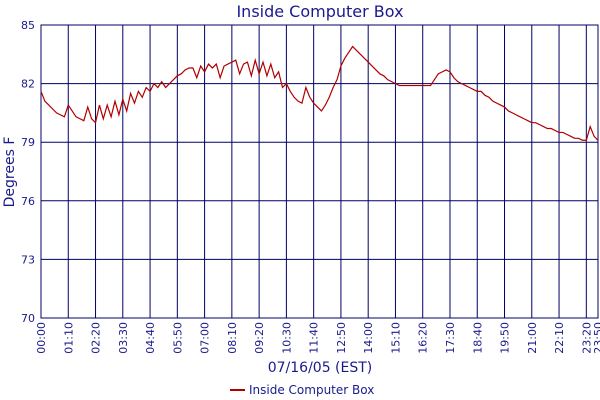  Describe the element at coordinates (28, 25) in the screenshot. I see `y-tick-label: 85` at that location.